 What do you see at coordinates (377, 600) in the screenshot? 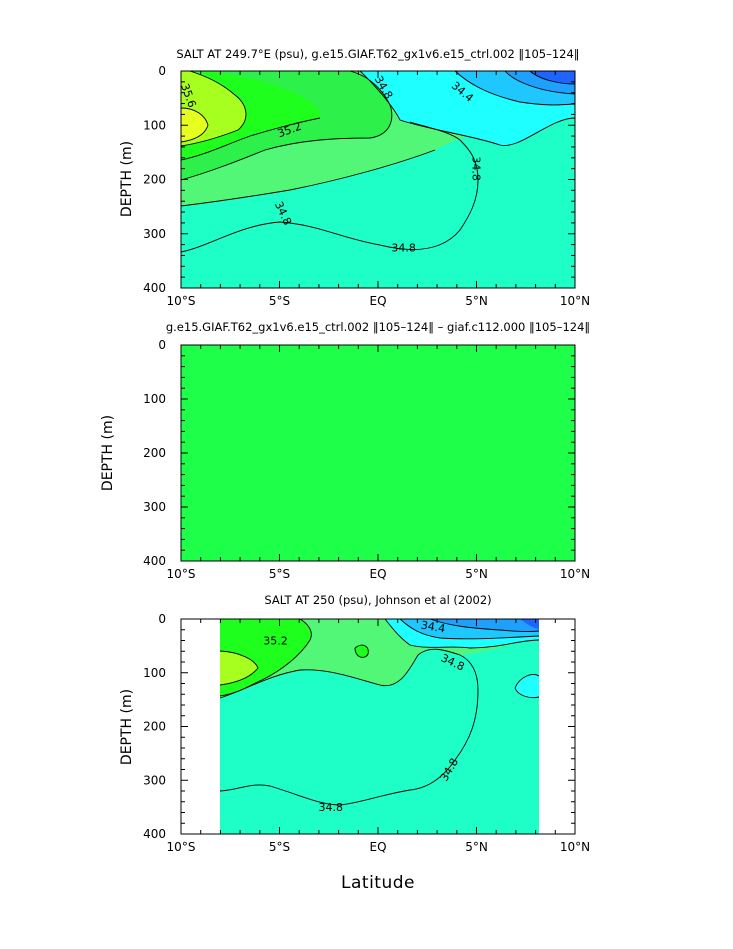
I see `panel-3-title: SALT AT 250 (psu), Johnson et al (2002)` at bounding box center [377, 600].